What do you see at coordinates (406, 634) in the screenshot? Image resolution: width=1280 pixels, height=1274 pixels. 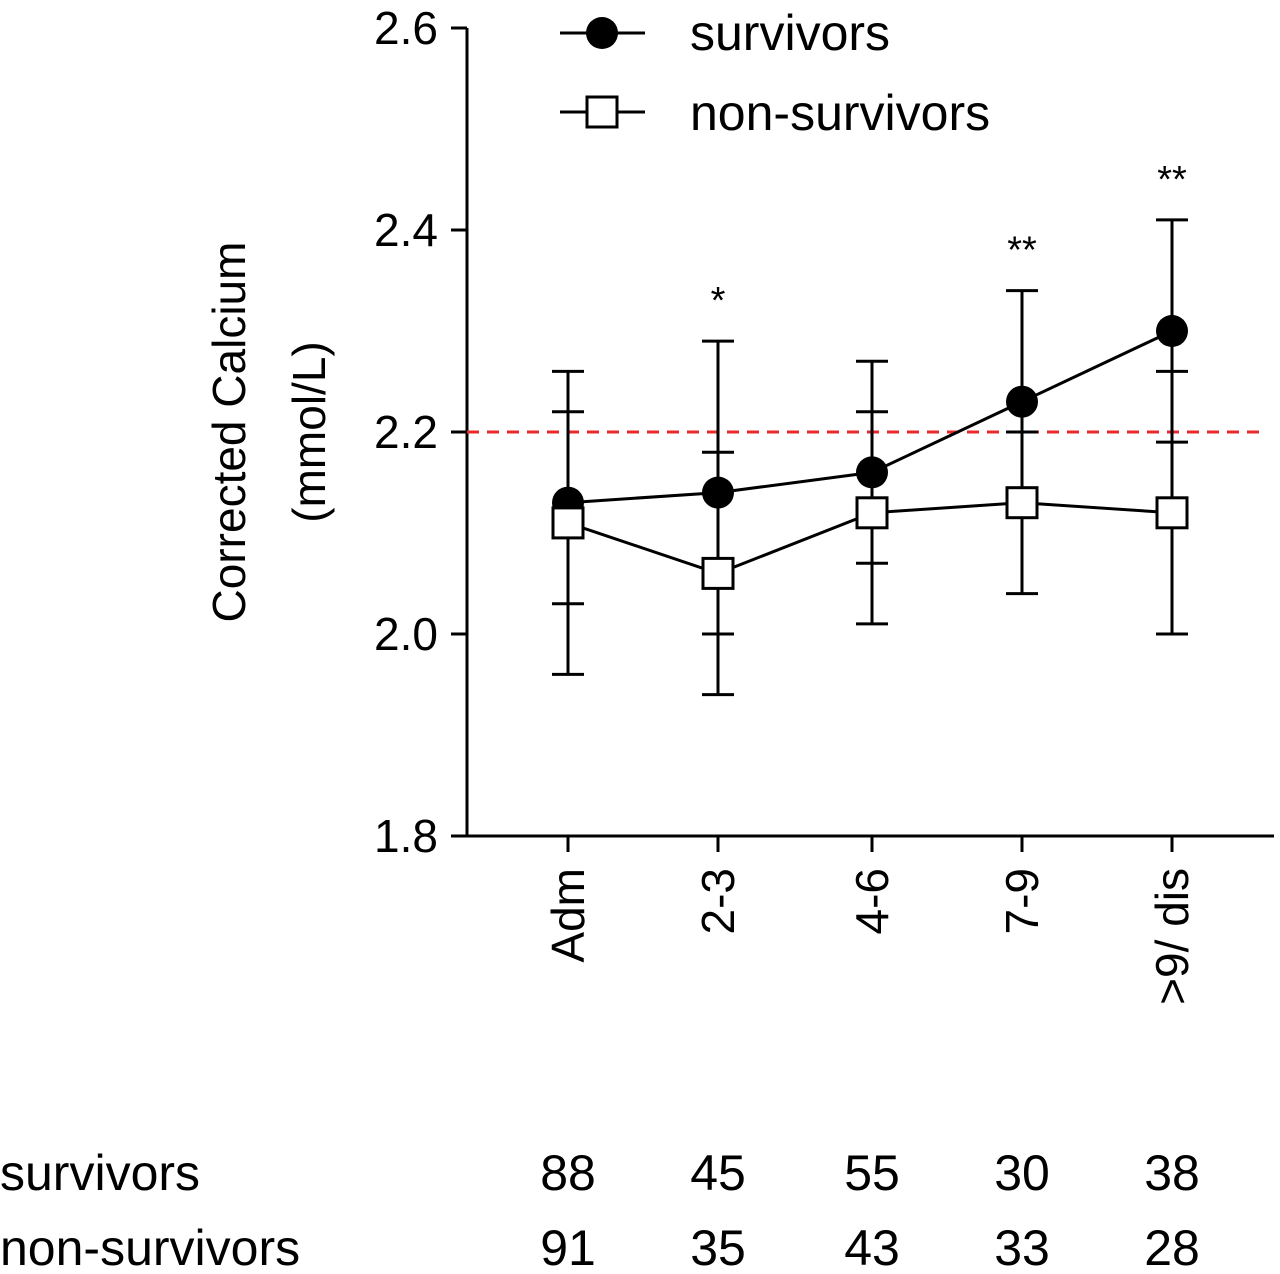 I see `y-tick-label: 2.0` at bounding box center [406, 634].